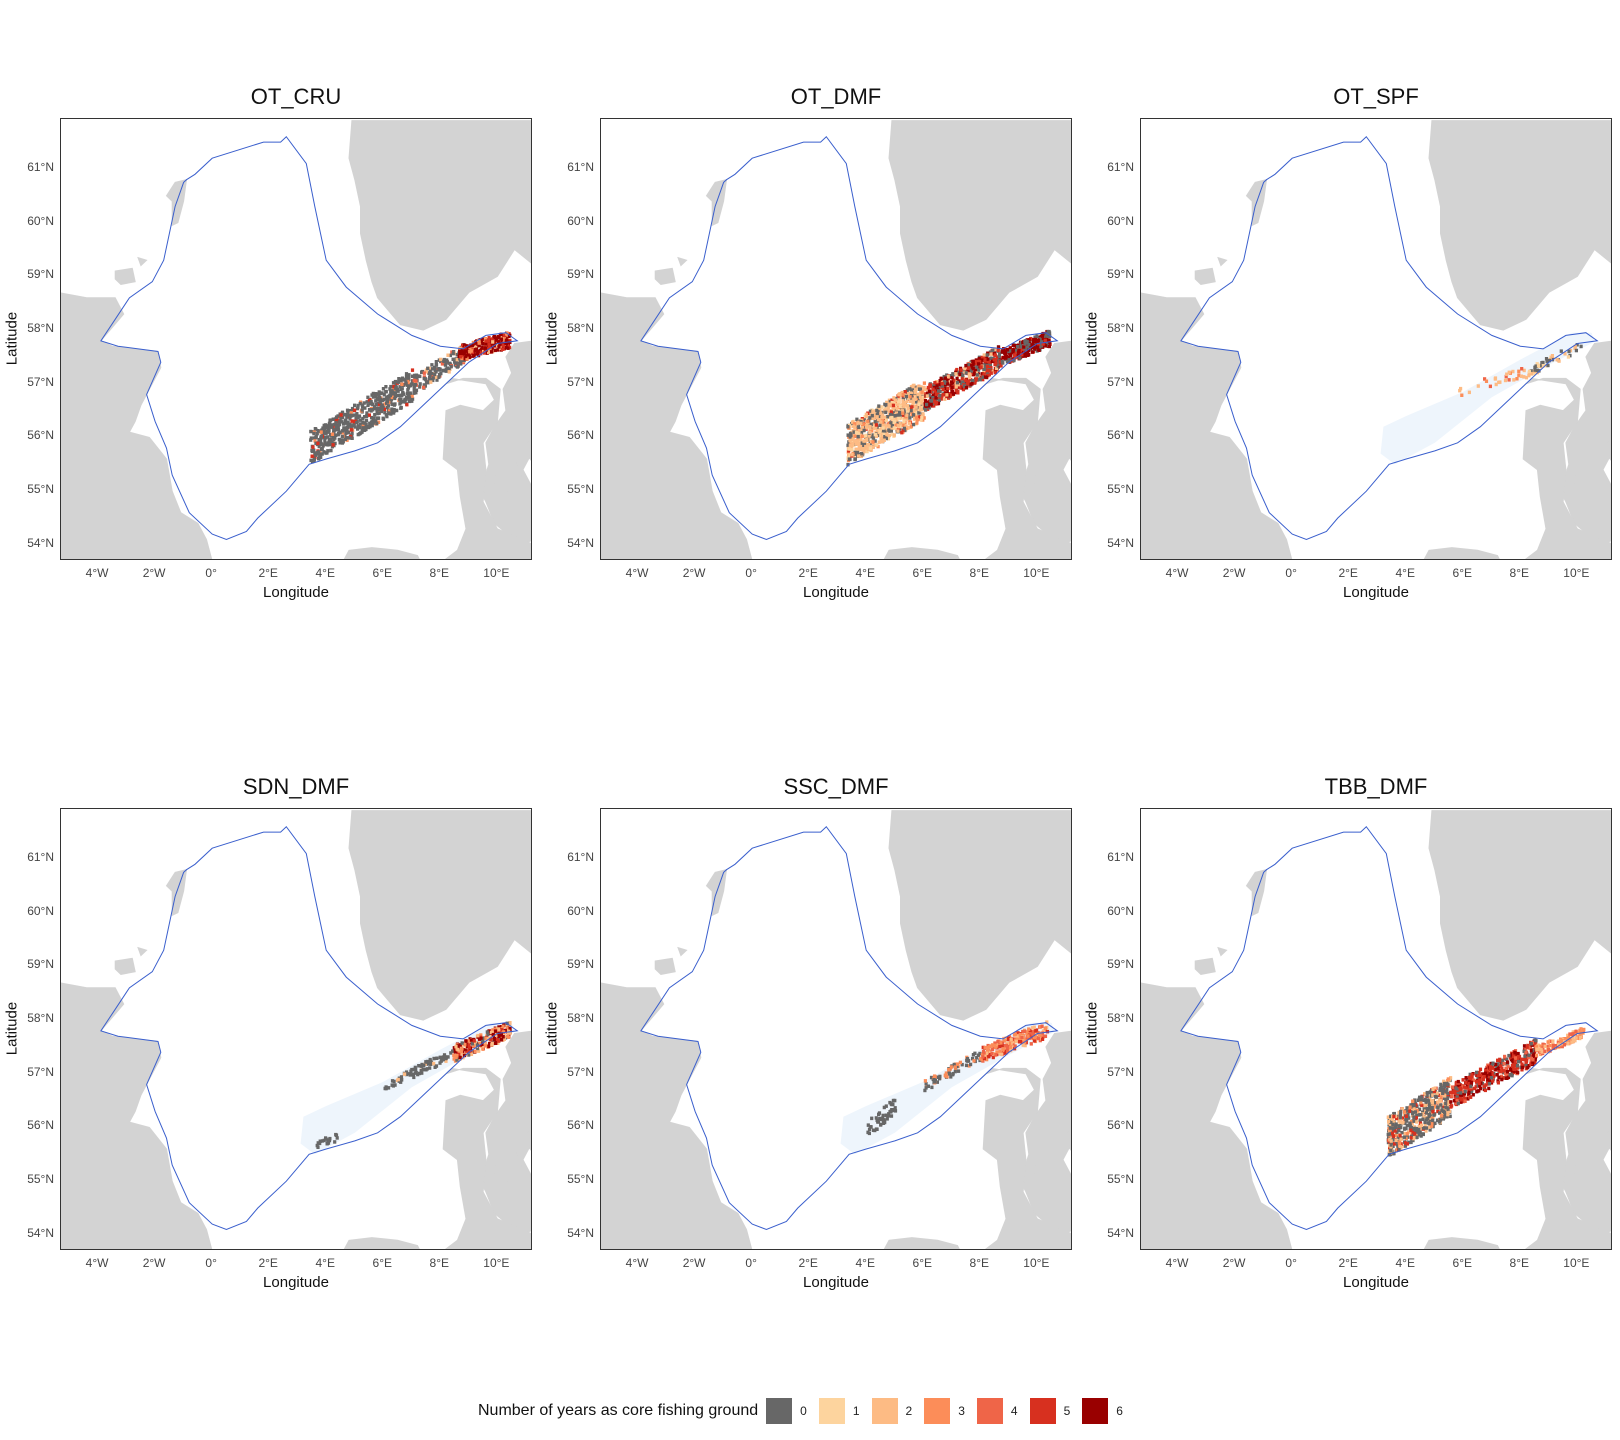 The image size is (1620, 1440). What do you see at coordinates (580, 328) in the screenshot?
I see `y-tick-label: 58°N` at bounding box center [580, 328].